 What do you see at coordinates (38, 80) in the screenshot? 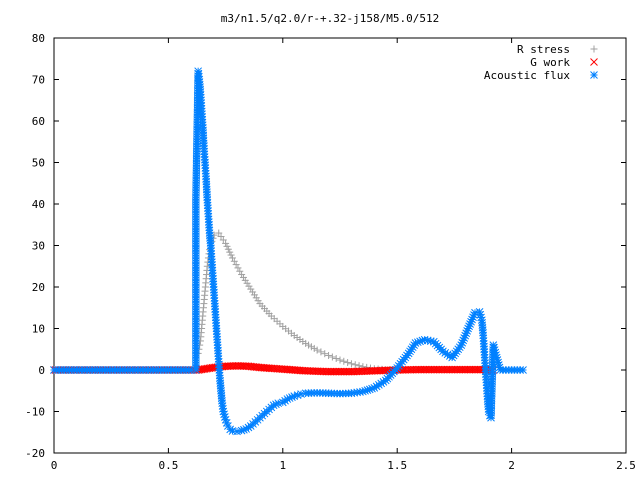
I see `y-tick-label: 70` at bounding box center [38, 80].